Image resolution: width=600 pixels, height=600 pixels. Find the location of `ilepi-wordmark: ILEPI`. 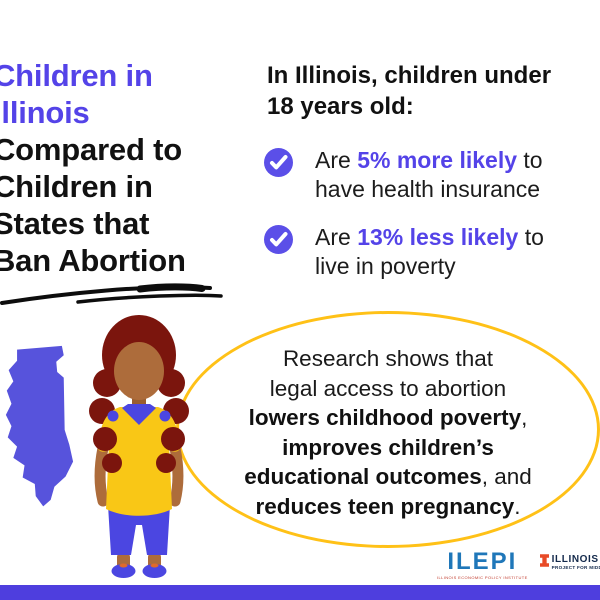

ilepi-wordmark: ILEPI is located at coordinates (482, 561).